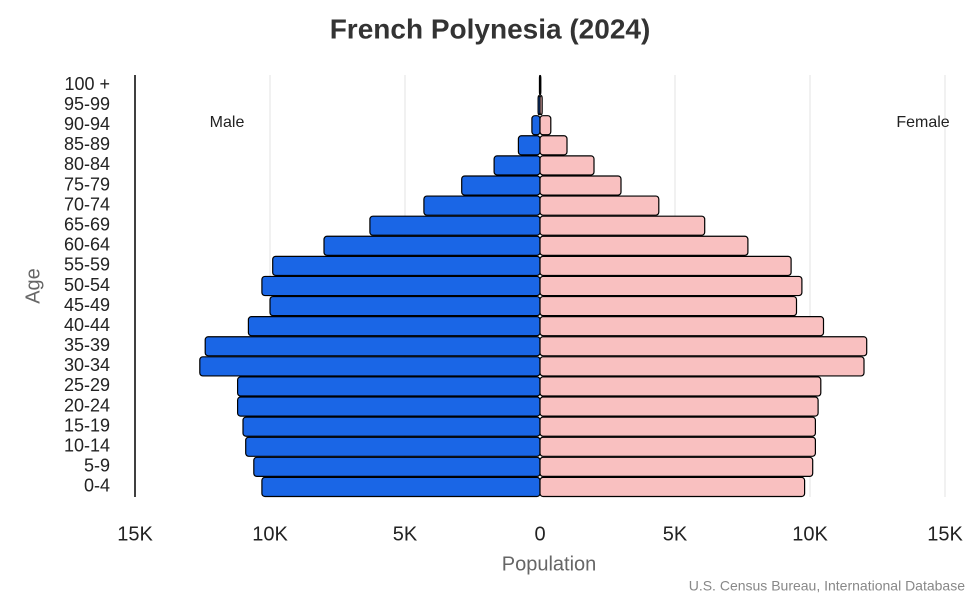  Describe the element at coordinates (87, 265) in the screenshot. I see `y-tick-label: 55-59` at that location.